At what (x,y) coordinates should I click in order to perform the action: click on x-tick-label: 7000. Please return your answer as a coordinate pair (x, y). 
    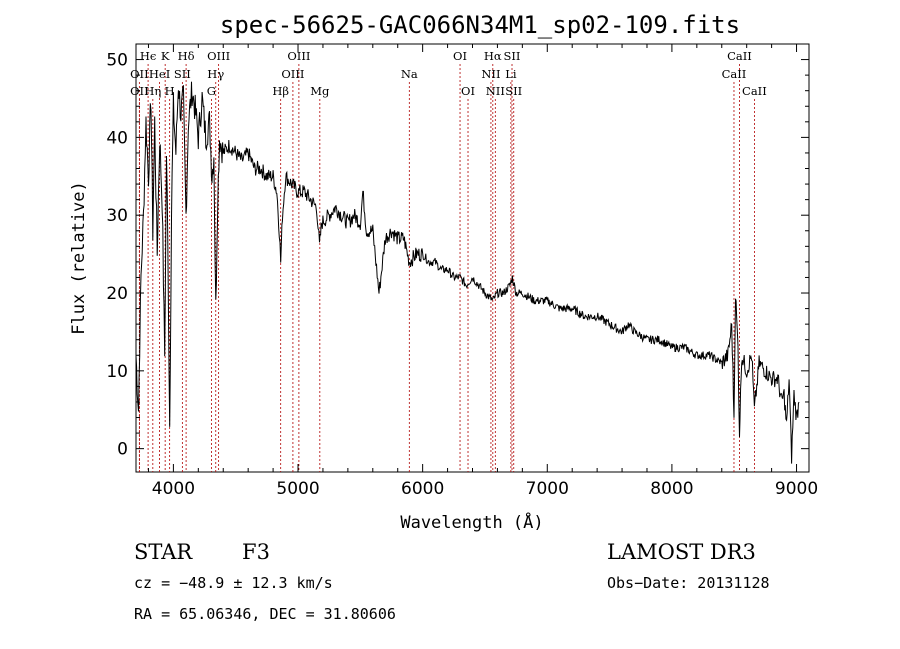
    Looking at the image, I should click on (547, 489).